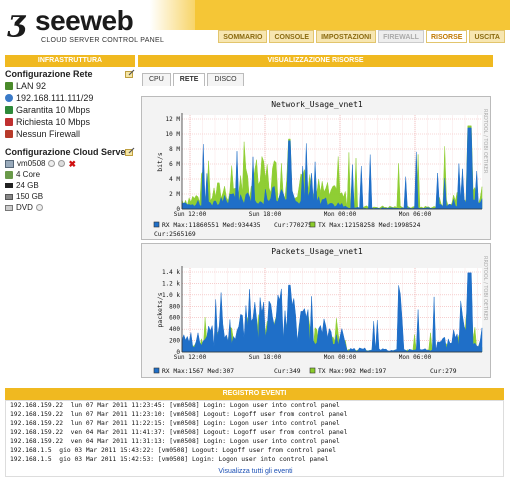 The width and height of the screenshot is (510, 482). I want to click on y-tick-label: 1.2 k, so click(171, 283).